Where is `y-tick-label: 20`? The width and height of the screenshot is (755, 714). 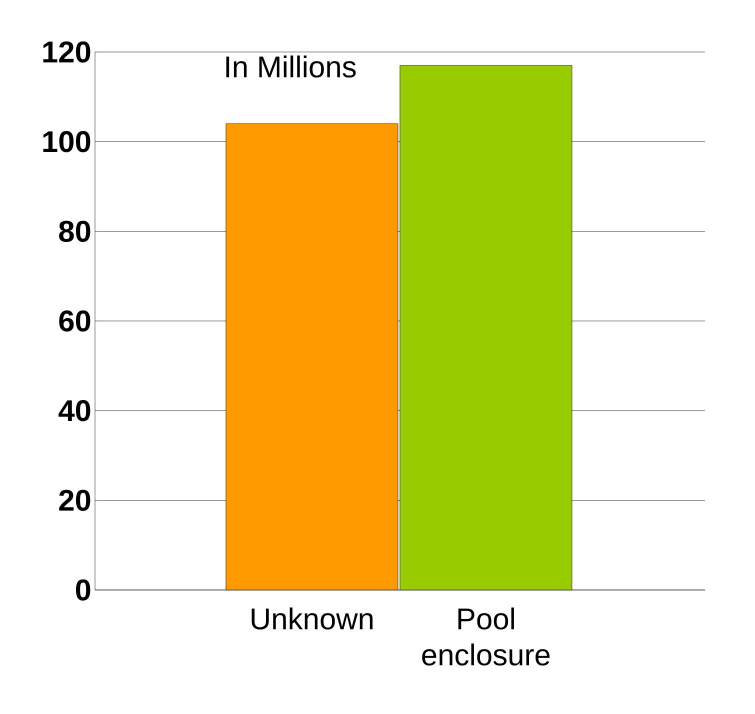 y-tick-label: 20 is located at coordinates (74, 500).